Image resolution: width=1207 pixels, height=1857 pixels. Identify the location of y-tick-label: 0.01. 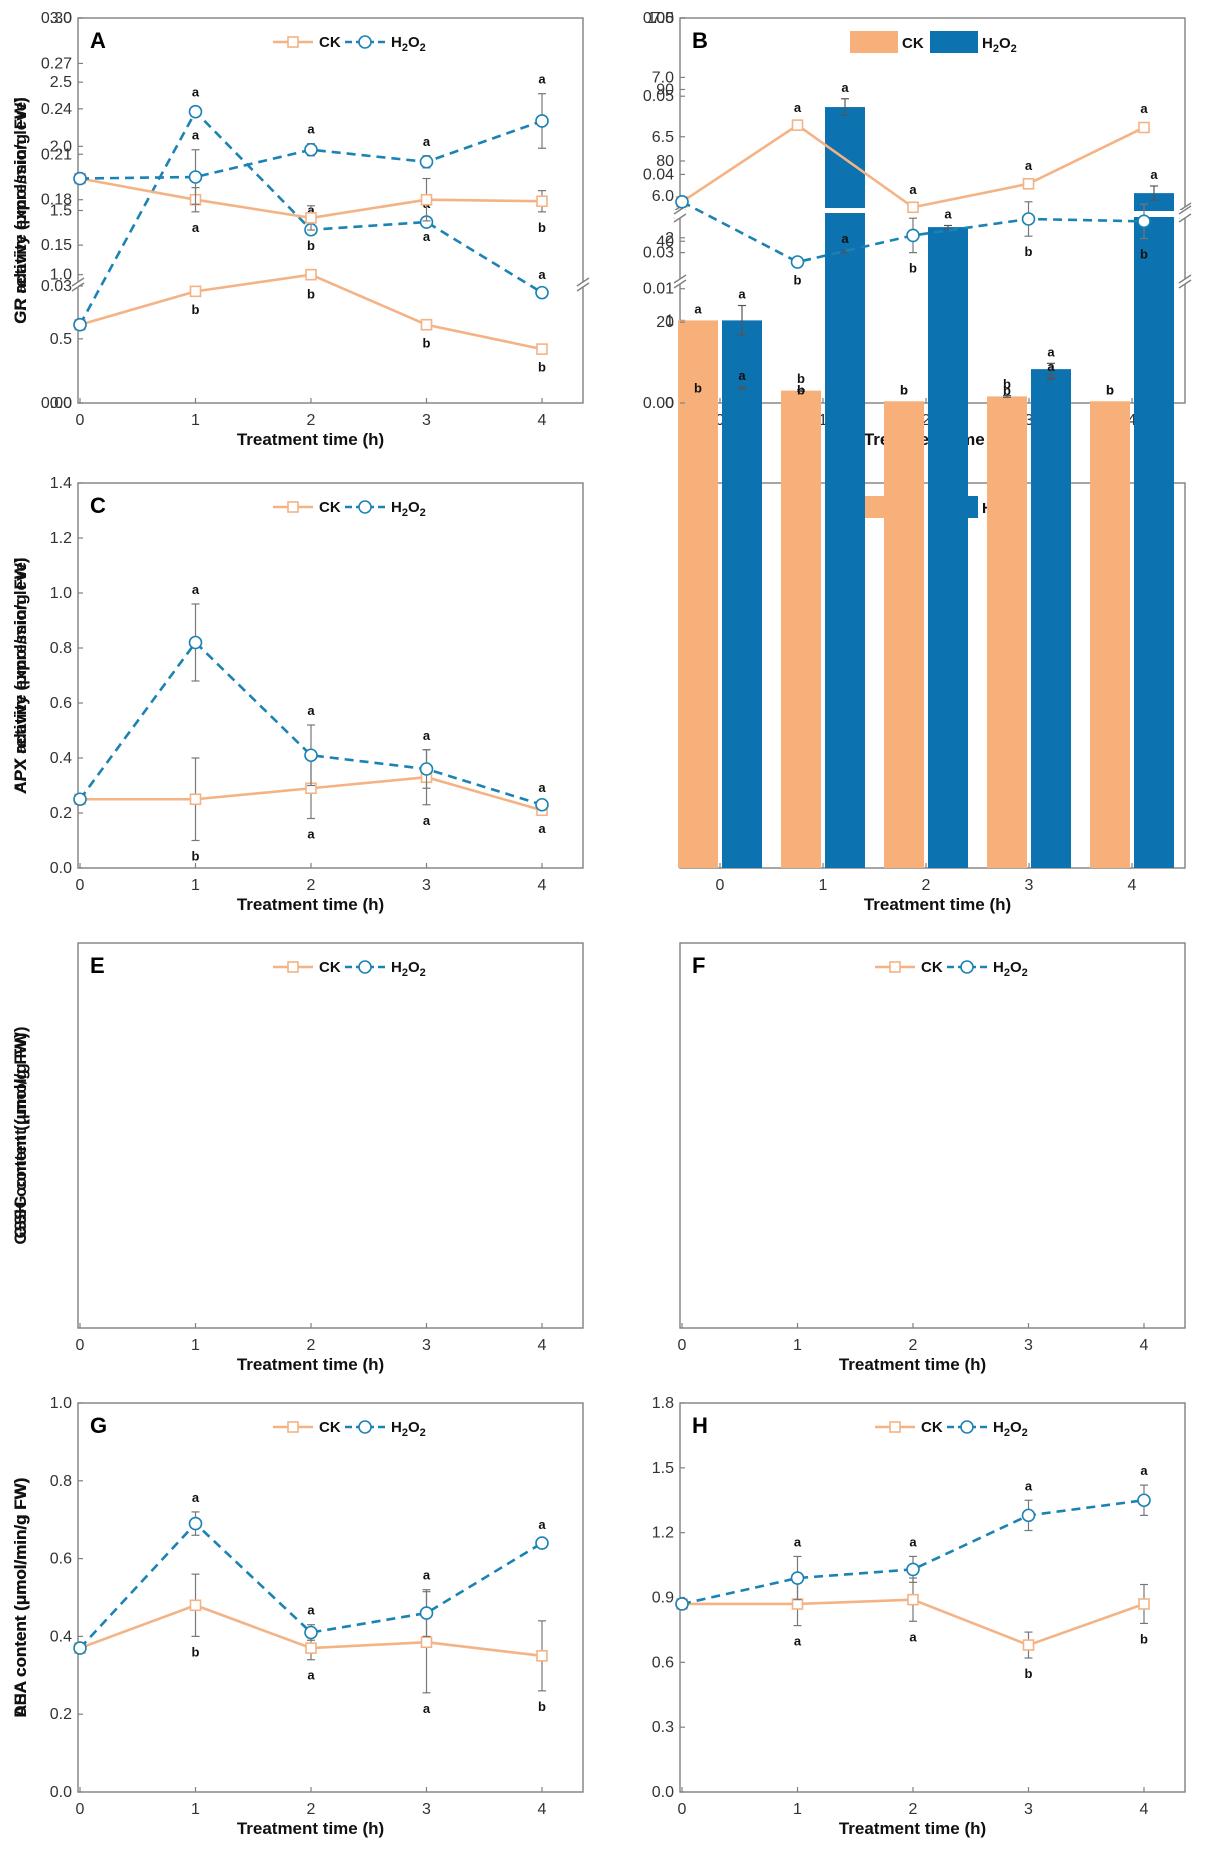
(658, 289).